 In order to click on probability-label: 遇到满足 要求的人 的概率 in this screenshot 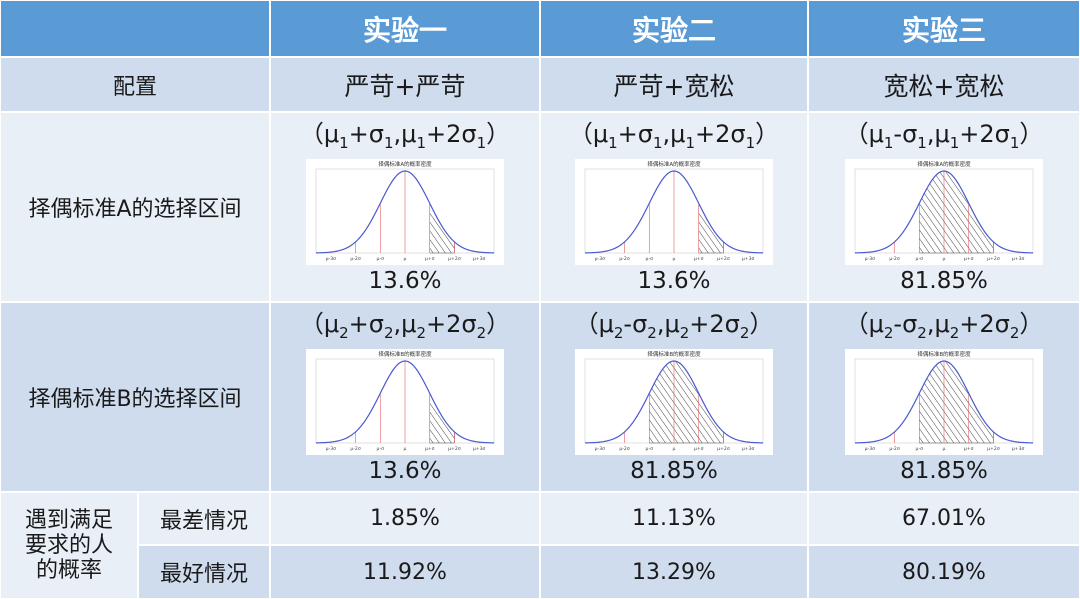, I will do `click(69, 545)`.